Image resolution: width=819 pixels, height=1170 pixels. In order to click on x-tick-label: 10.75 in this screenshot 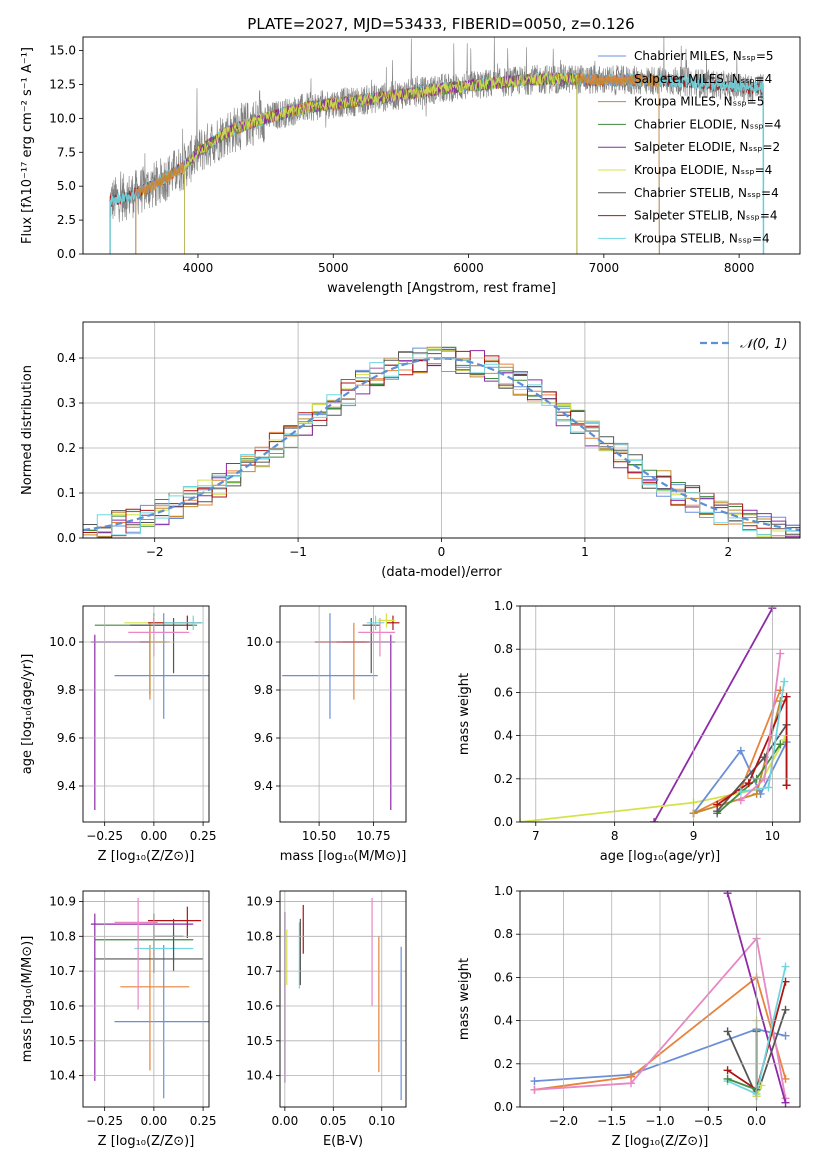, I will do `click(373, 836)`.